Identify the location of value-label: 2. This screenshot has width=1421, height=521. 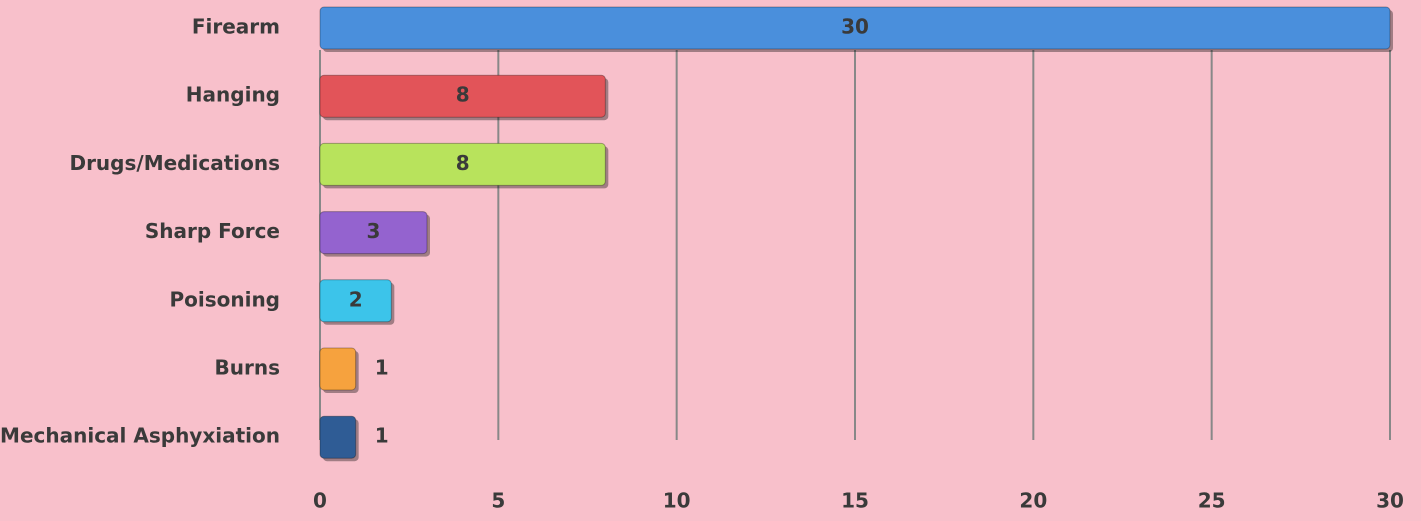
(356, 299).